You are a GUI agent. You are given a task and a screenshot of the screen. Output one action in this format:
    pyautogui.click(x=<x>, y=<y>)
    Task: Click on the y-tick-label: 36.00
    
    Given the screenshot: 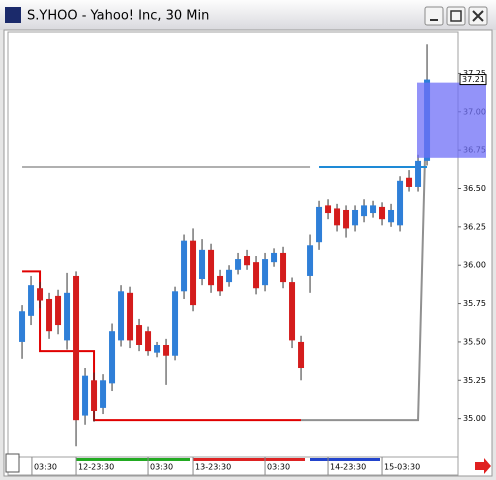 What is the action you would take?
    pyautogui.click(x=474, y=265)
    